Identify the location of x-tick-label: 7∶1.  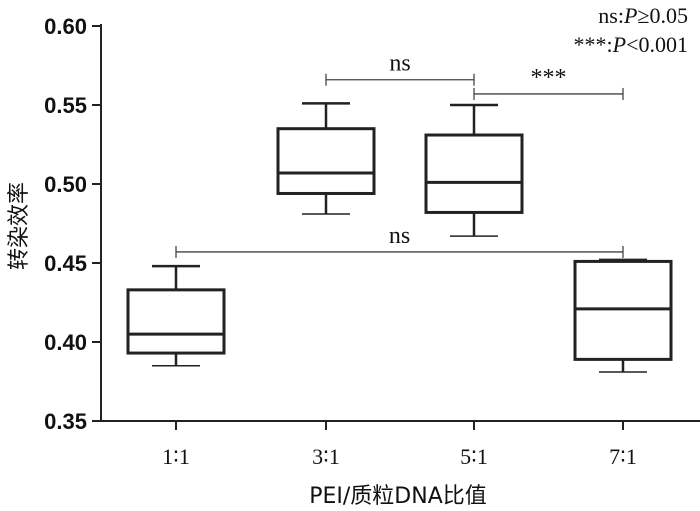
(623, 456).